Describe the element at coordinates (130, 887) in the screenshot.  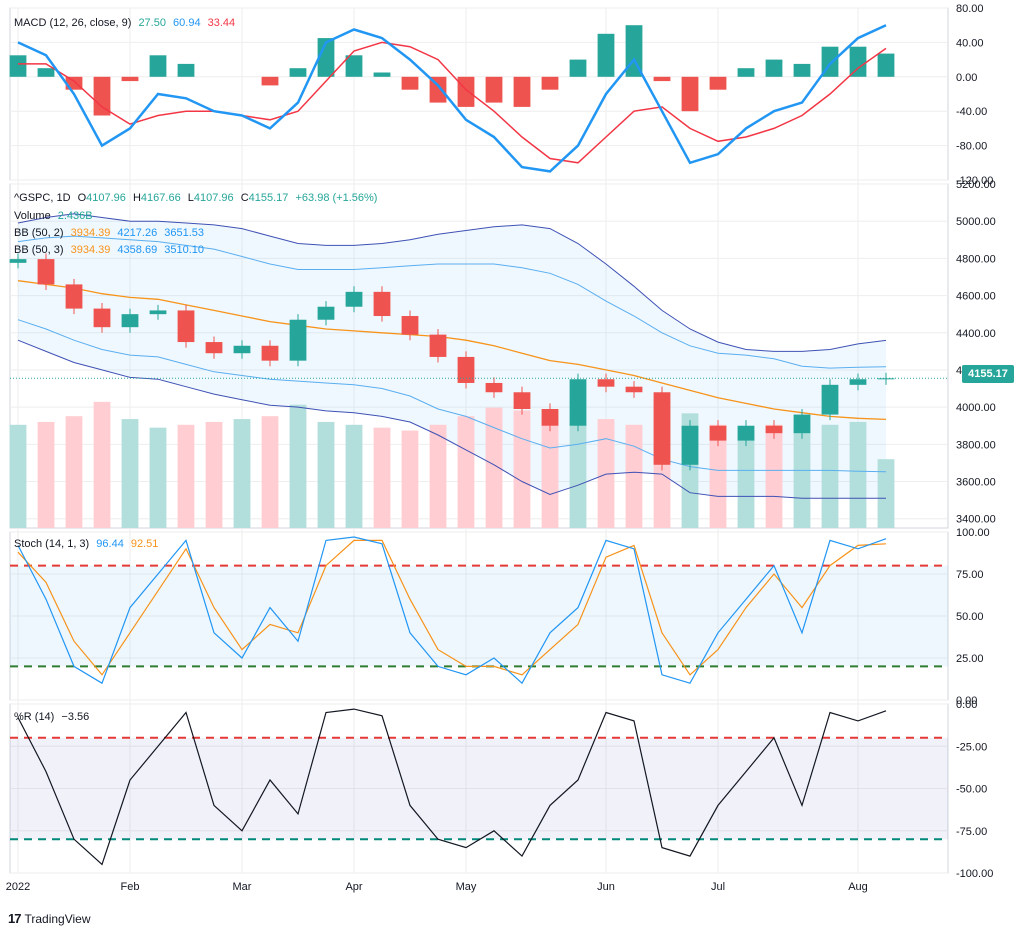
I see `x-tick-label: Feb` at that location.